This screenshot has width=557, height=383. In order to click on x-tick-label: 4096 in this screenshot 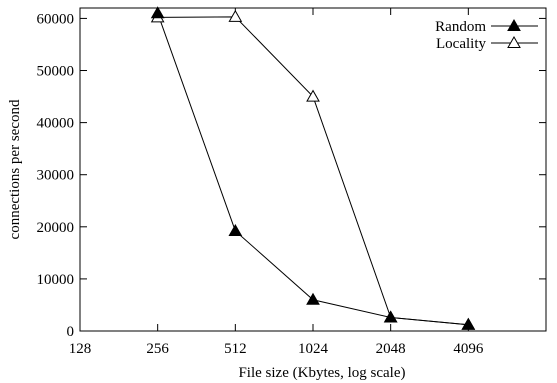, I will do `click(468, 349)`.